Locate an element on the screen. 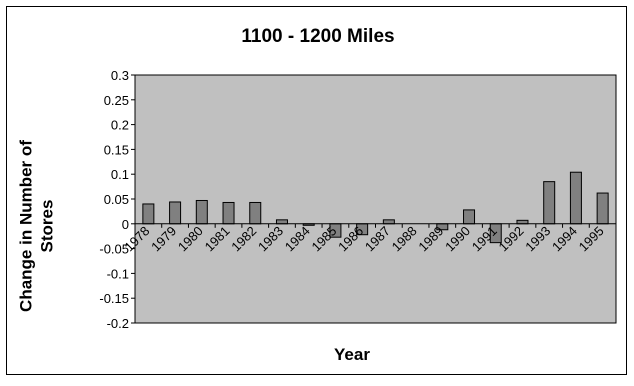  y-tick-label: -0.2 is located at coordinates (118, 323).